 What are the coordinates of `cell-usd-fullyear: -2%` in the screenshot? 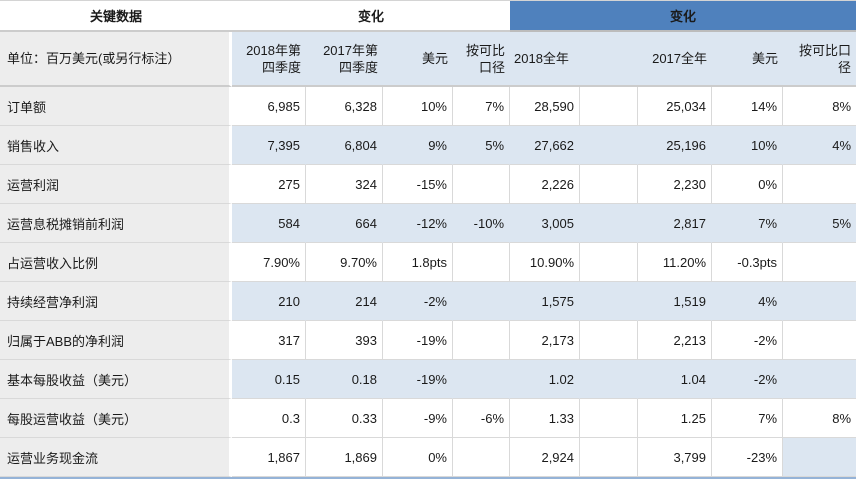 It's located at (748, 379).